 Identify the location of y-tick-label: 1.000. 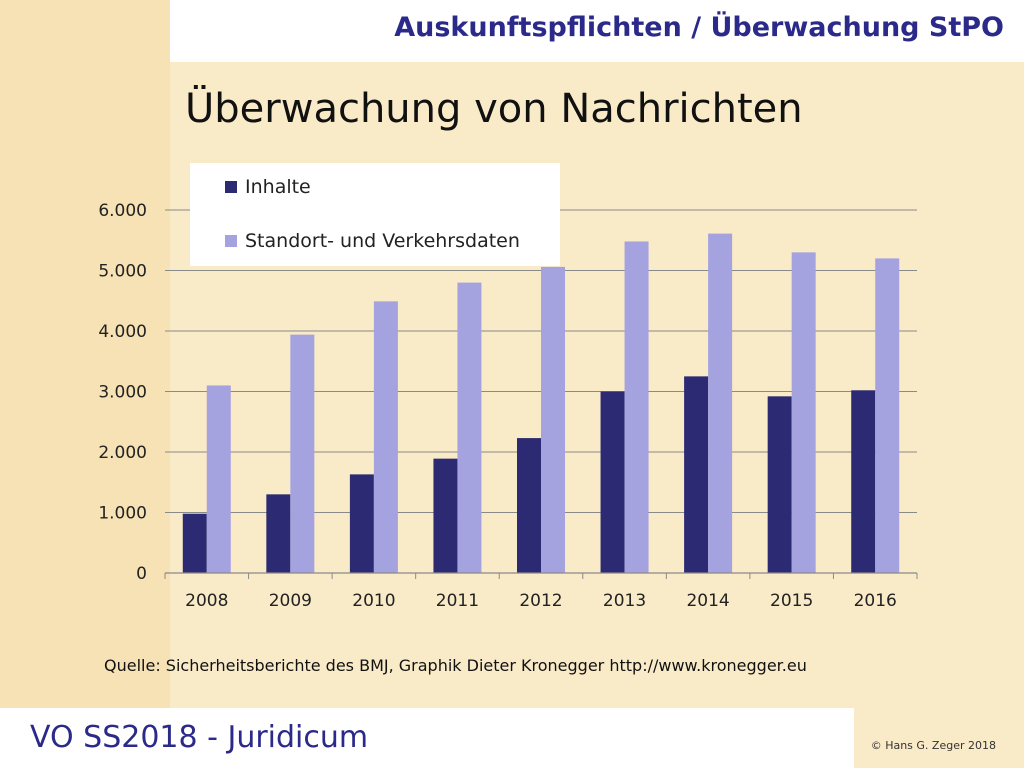
(122, 514).